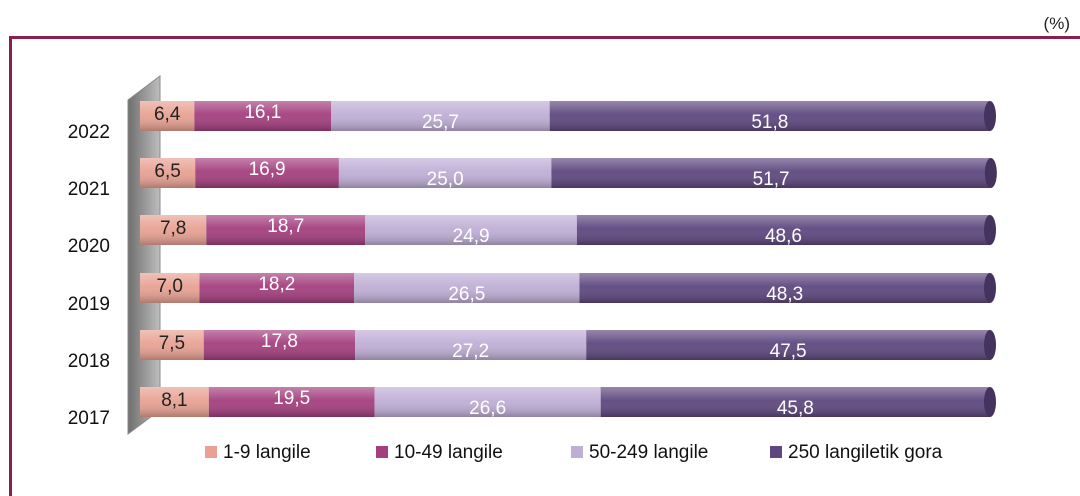  I want to click on bar-value-label: 8,1, so click(174, 400).